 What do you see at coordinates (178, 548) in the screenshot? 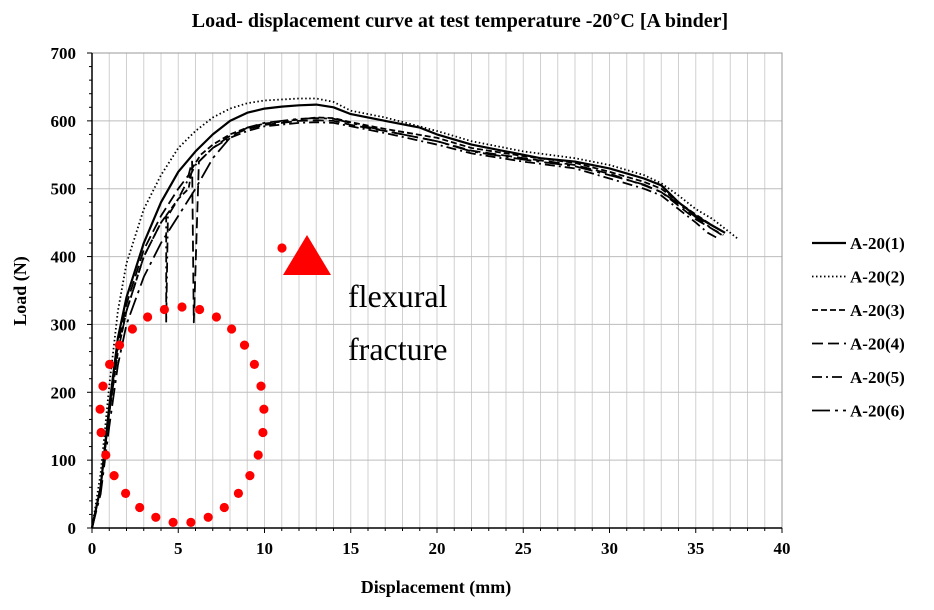
I see `x-tick-label: 5` at bounding box center [178, 548].